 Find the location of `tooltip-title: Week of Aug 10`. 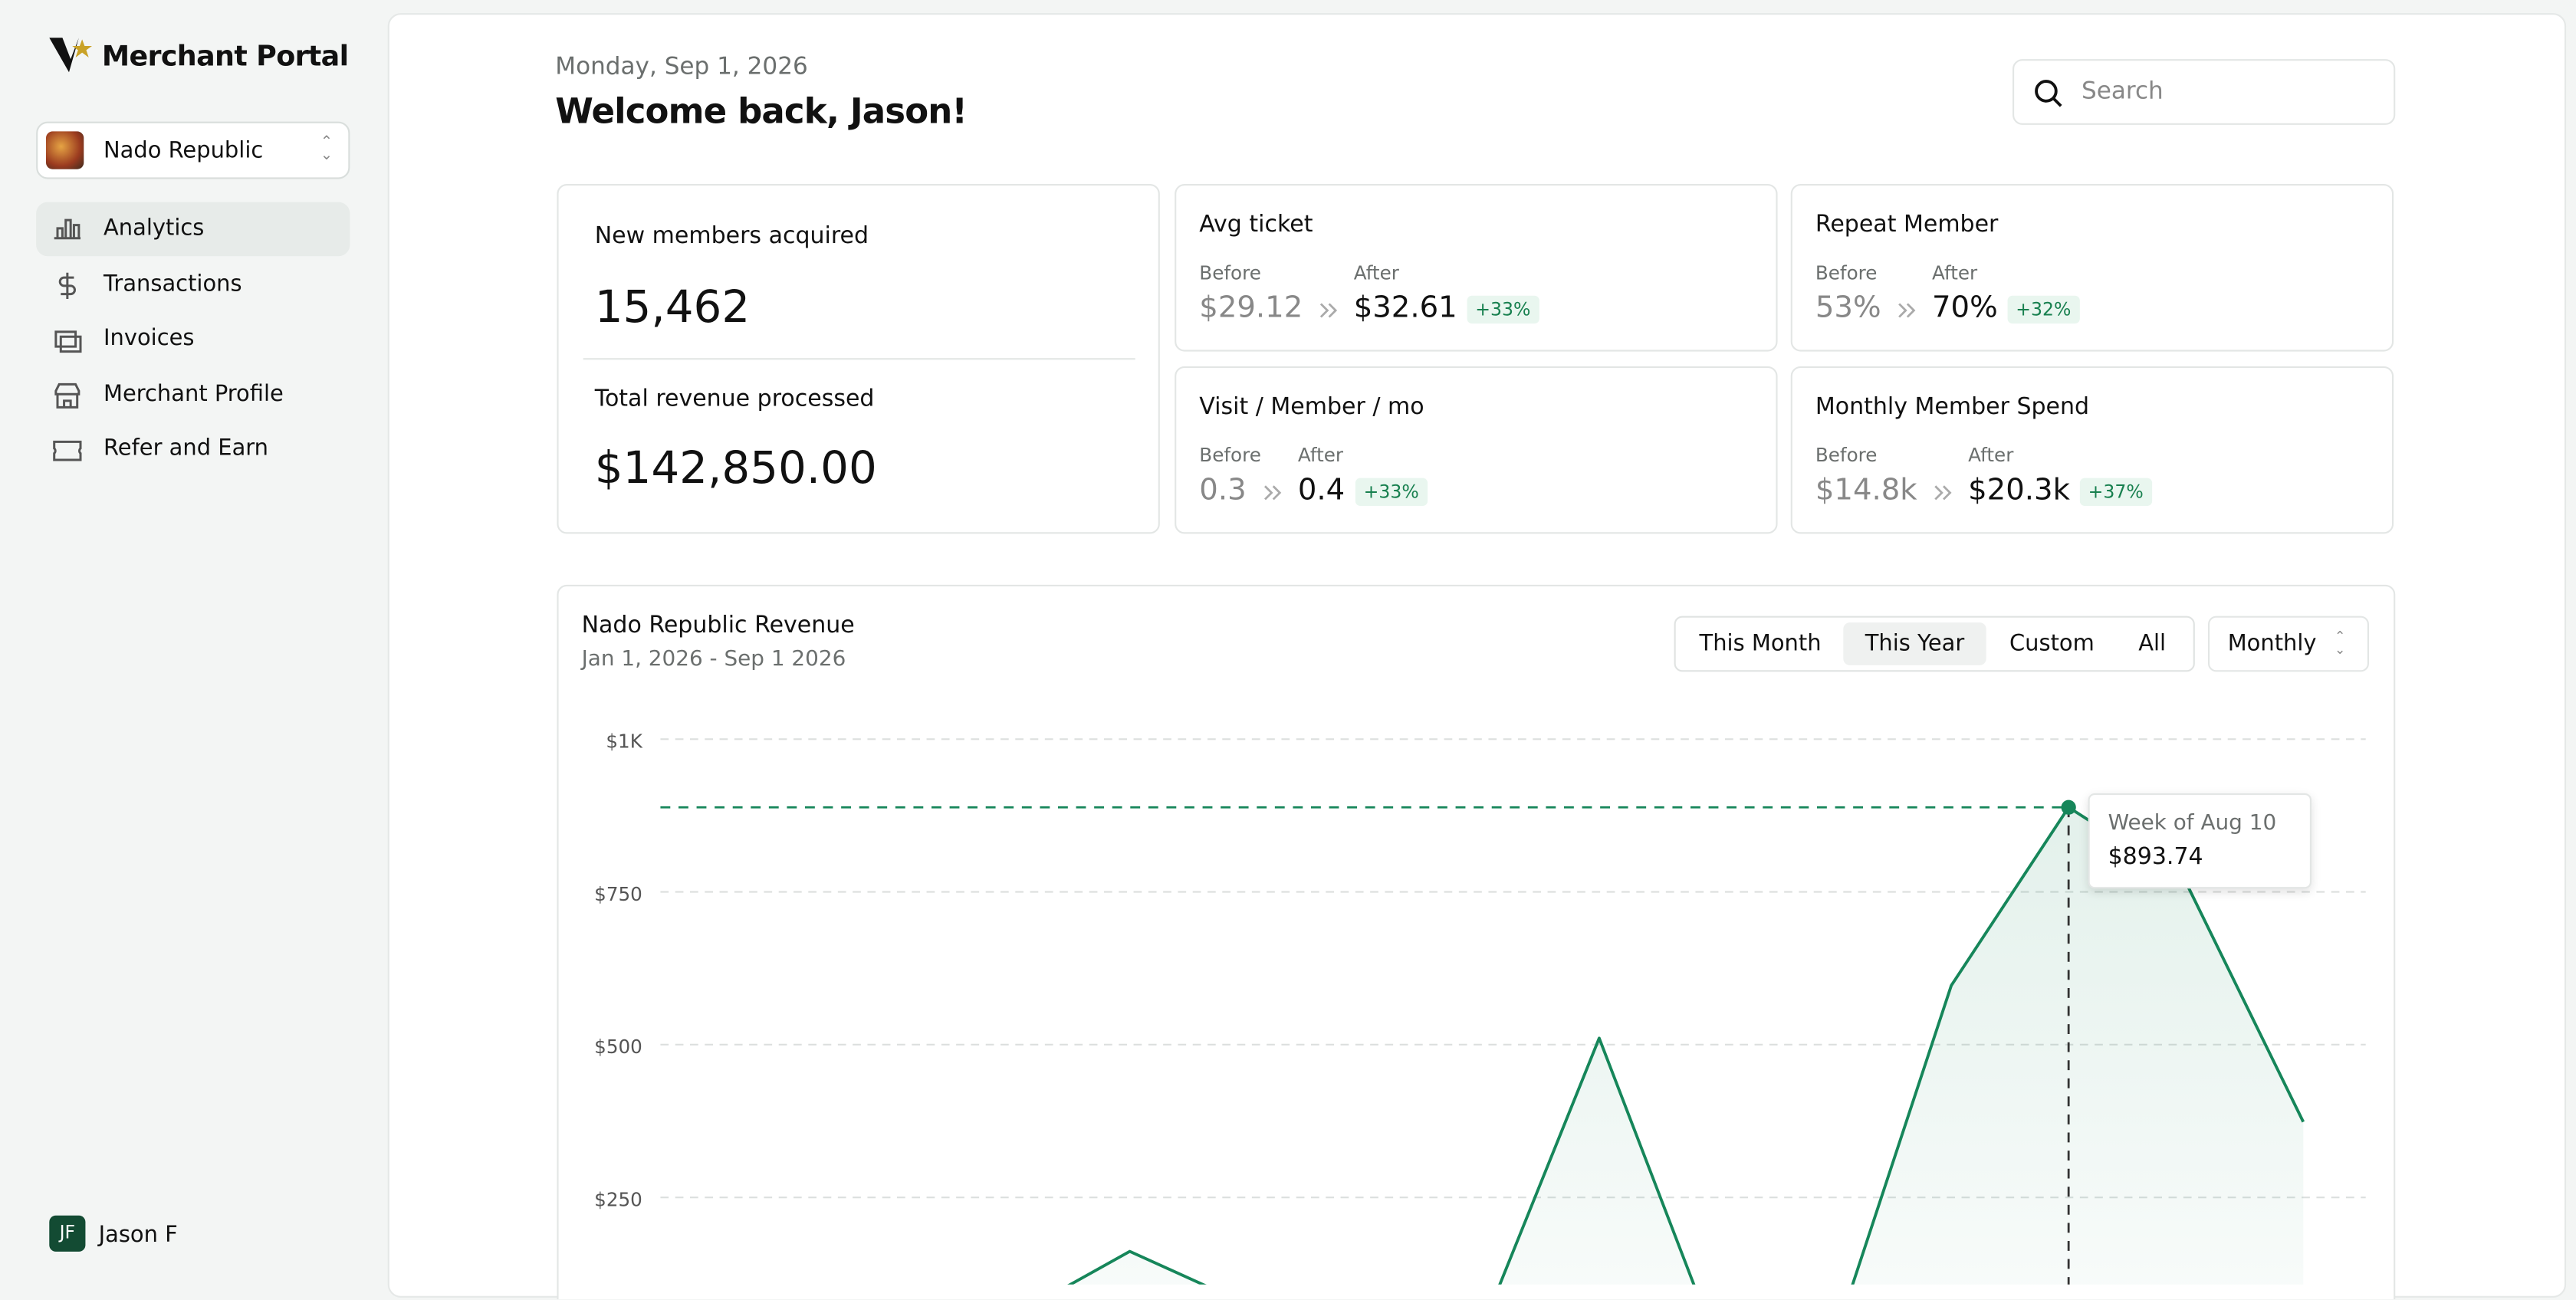

tooltip-title: Week of Aug 10 is located at coordinates (2192, 822).